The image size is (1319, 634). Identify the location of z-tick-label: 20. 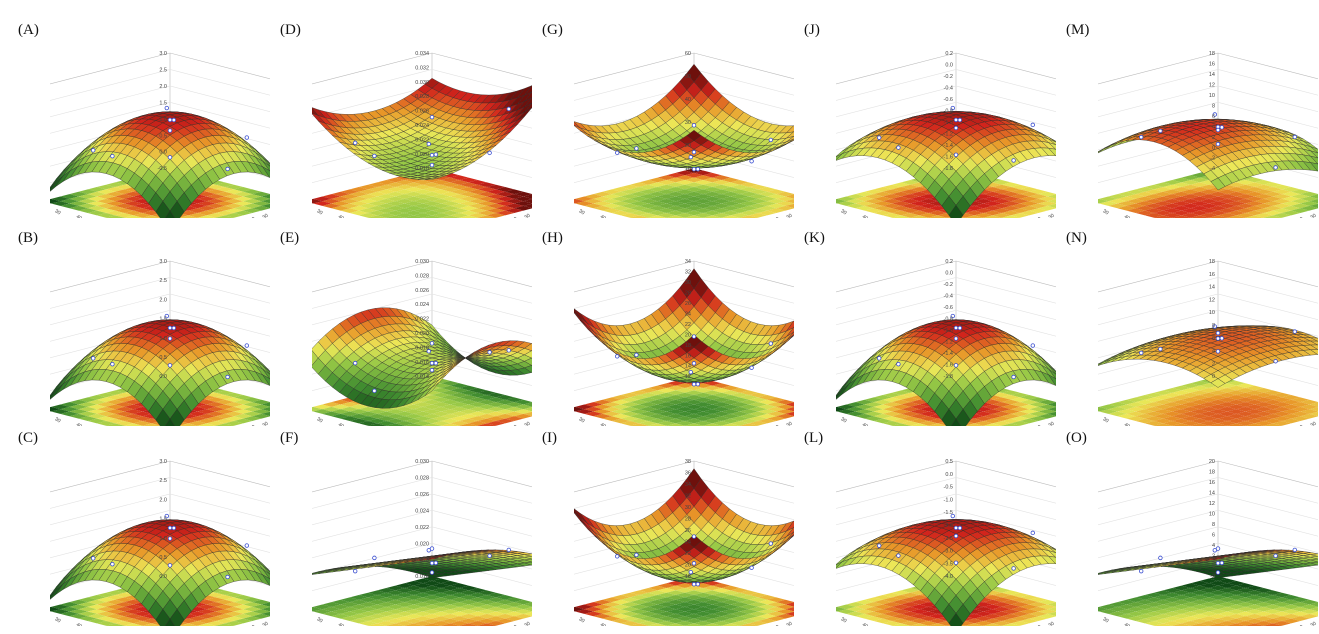
(688, 146).